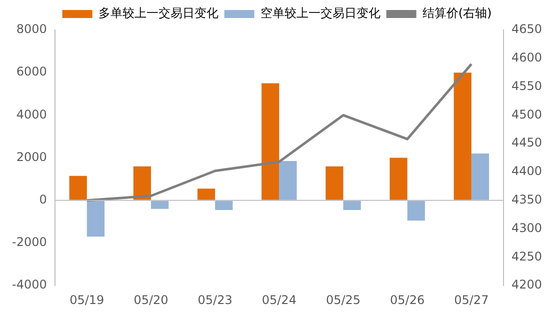 This screenshot has height=320, width=554. I want to click on y-tick-label: 6000, so click(31, 71).